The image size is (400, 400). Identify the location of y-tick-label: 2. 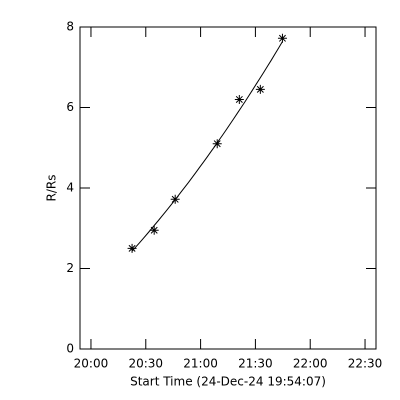
(70, 268).